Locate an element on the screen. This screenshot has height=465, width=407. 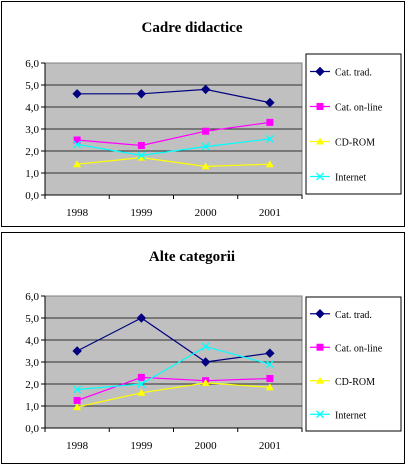
chart-title: Cadre didactice is located at coordinates (192, 28).